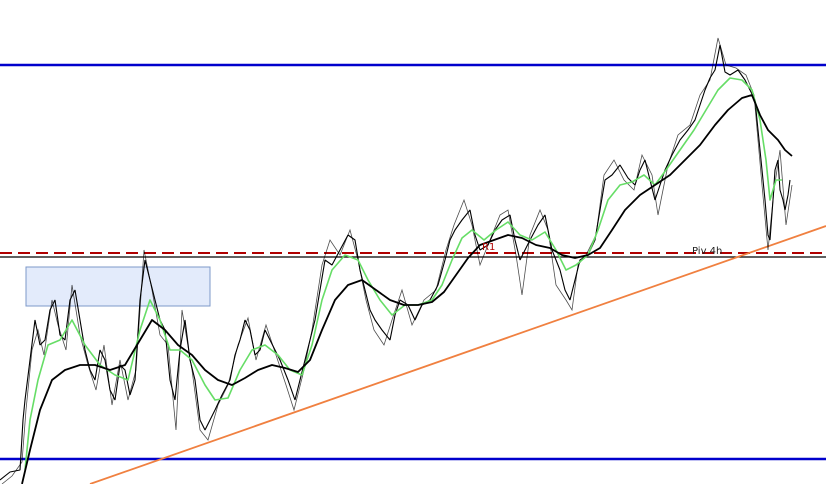 This screenshot has height=484, width=826. Describe the element at coordinates (118, 286) in the screenshot. I see `zone-box` at that location.